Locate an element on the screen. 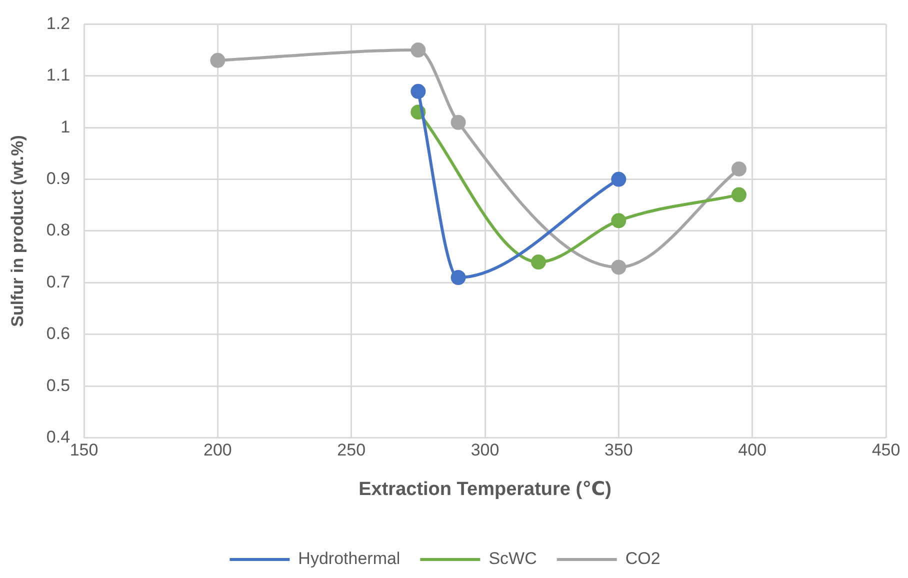 This screenshot has height=578, width=908. y-tick-label: 1.2 is located at coordinates (58, 23).